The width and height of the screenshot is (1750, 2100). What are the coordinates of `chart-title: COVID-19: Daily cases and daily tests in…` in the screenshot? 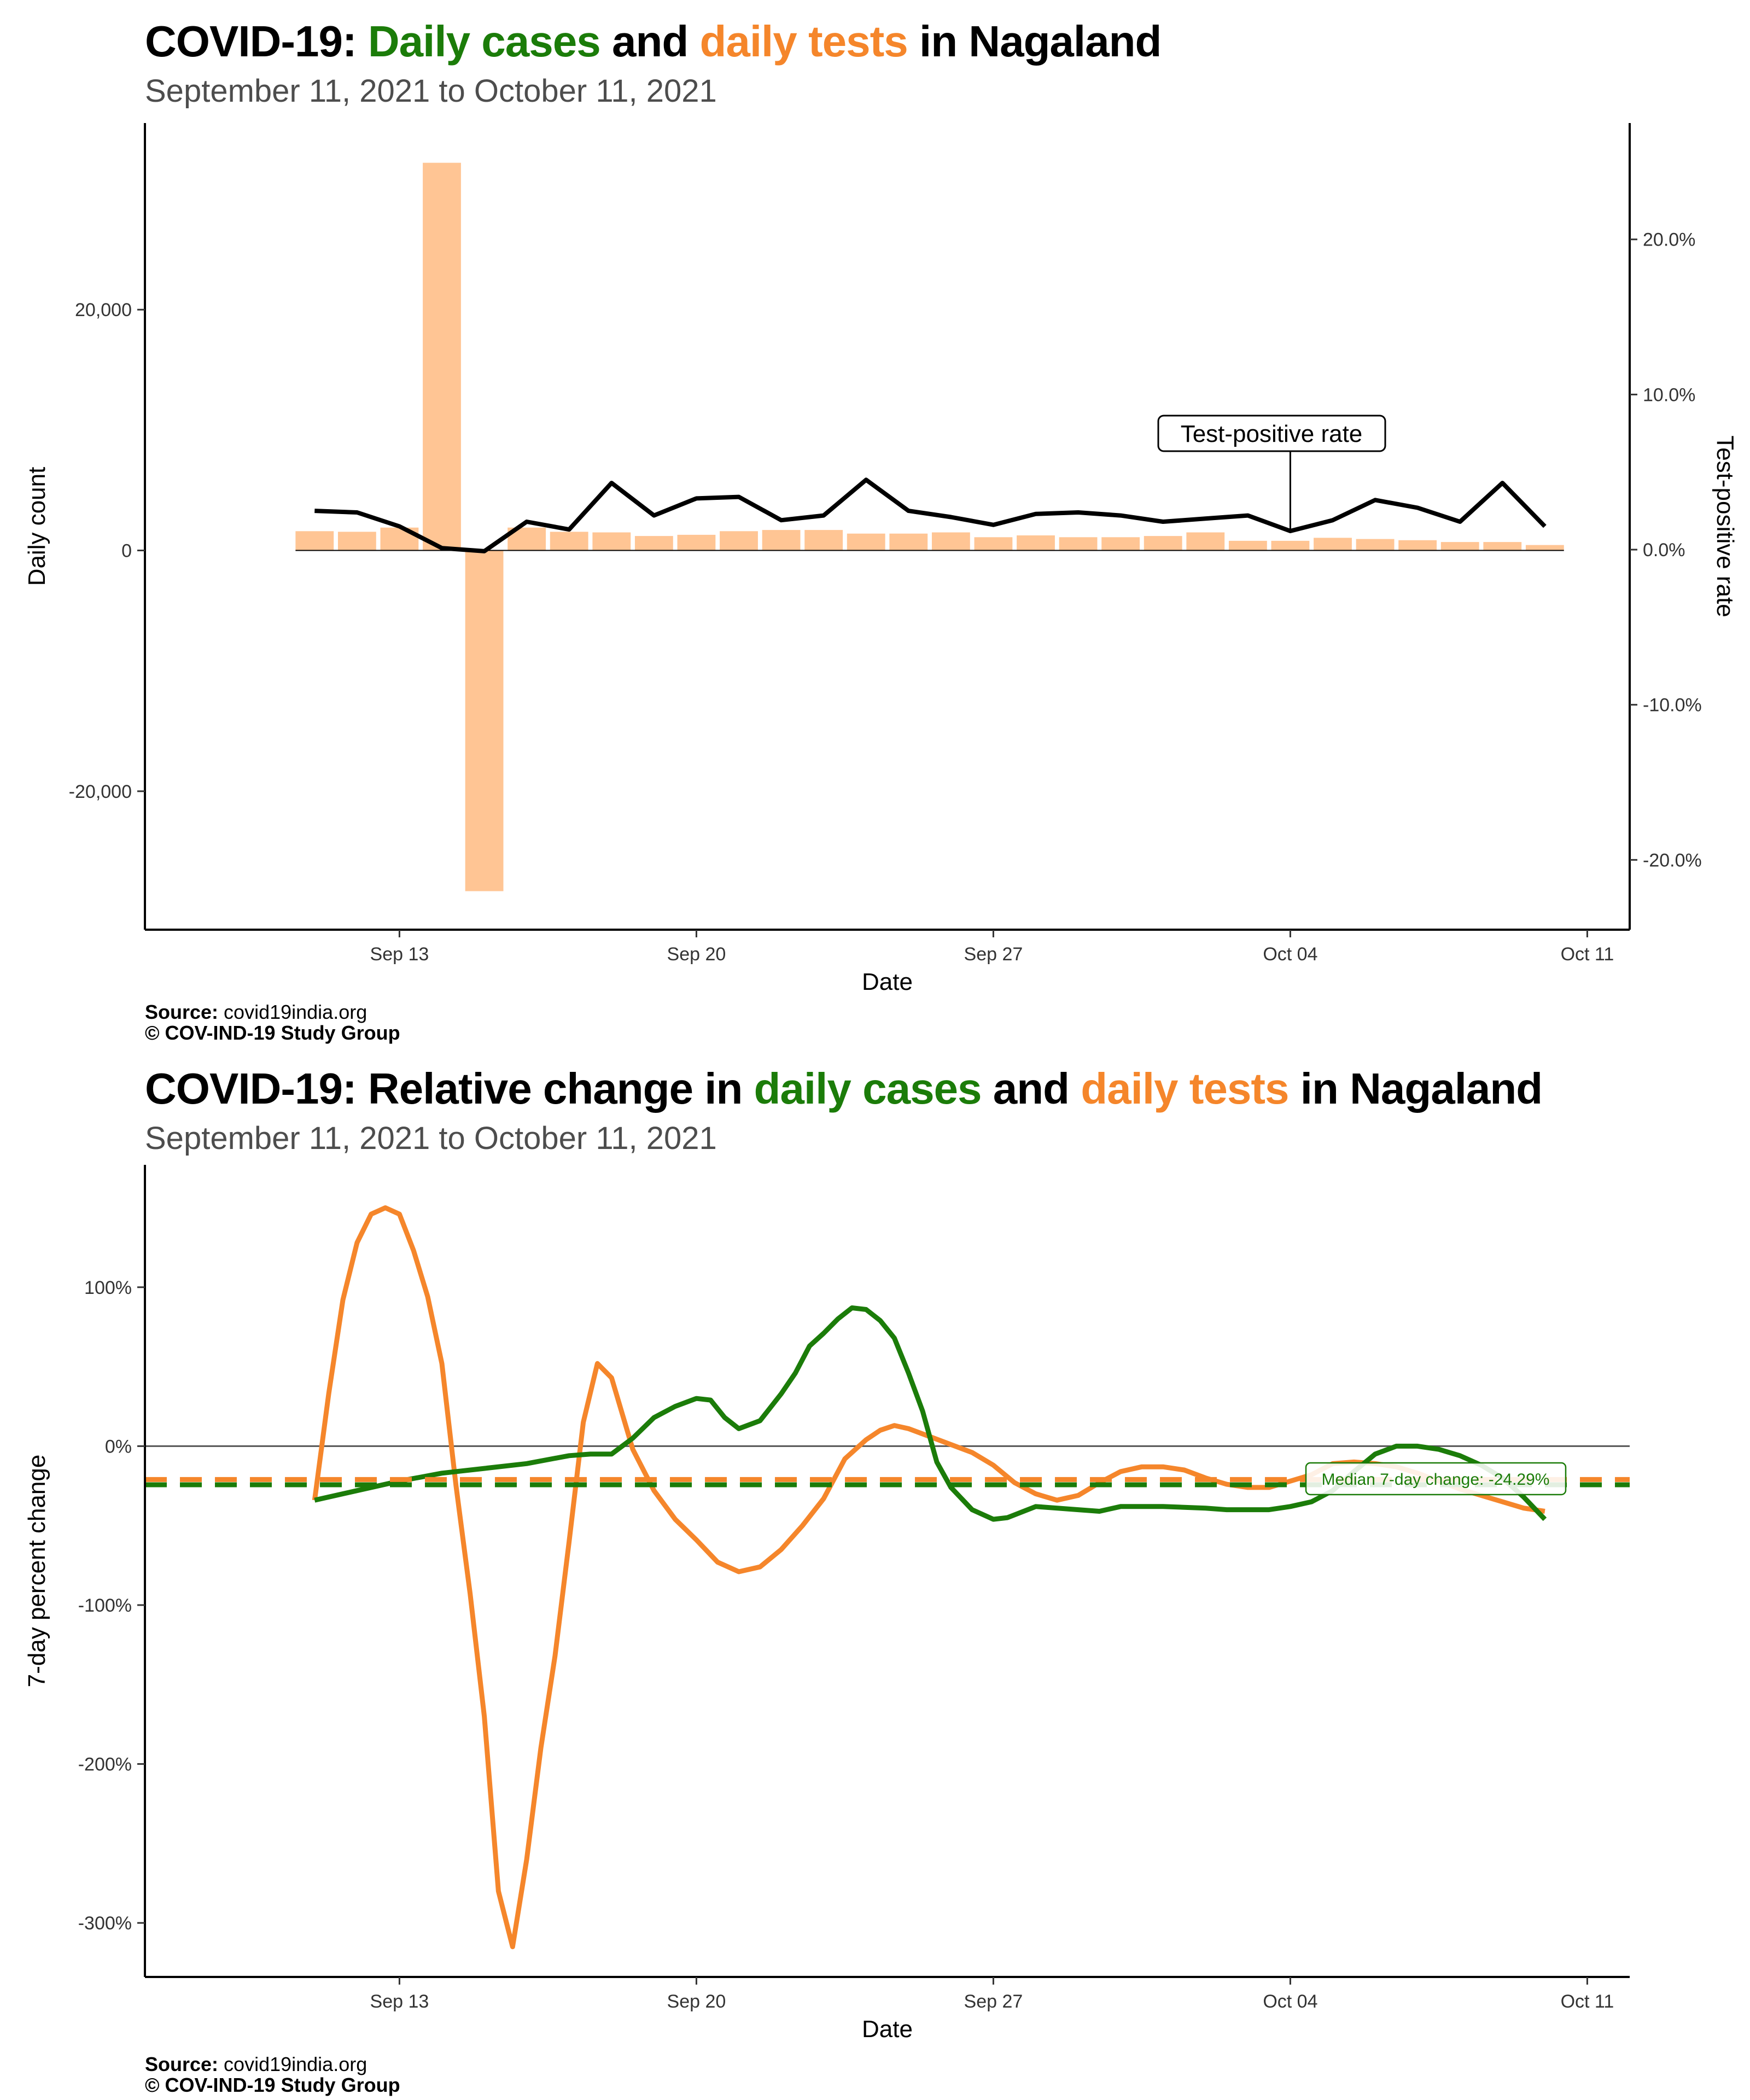 It's located at (653, 41).